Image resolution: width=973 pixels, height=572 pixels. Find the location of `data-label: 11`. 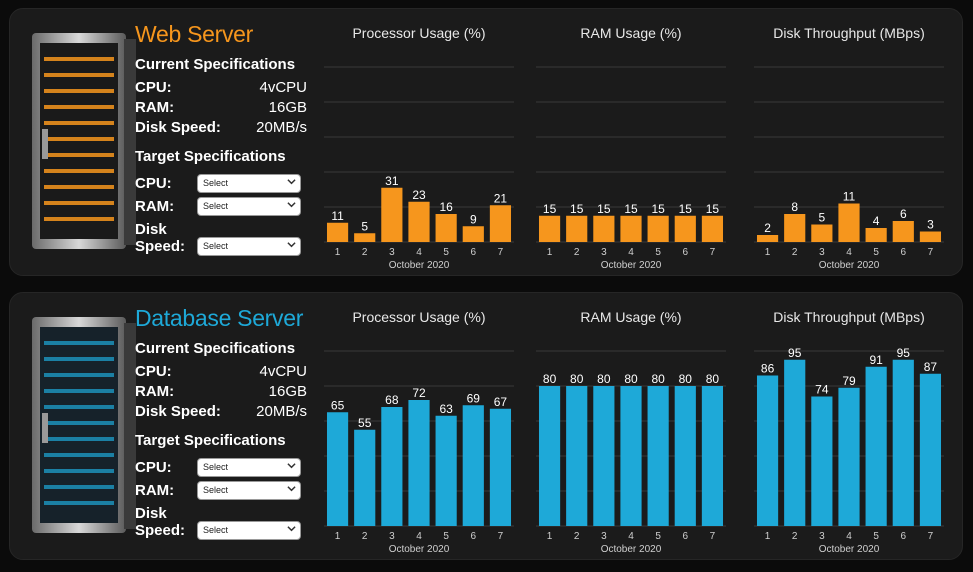

data-label: 11 is located at coordinates (849, 197).